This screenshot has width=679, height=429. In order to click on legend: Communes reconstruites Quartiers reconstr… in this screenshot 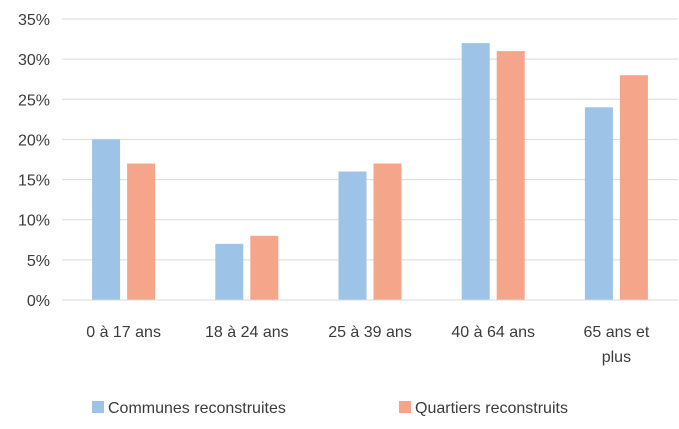, I will do `click(330, 408)`.